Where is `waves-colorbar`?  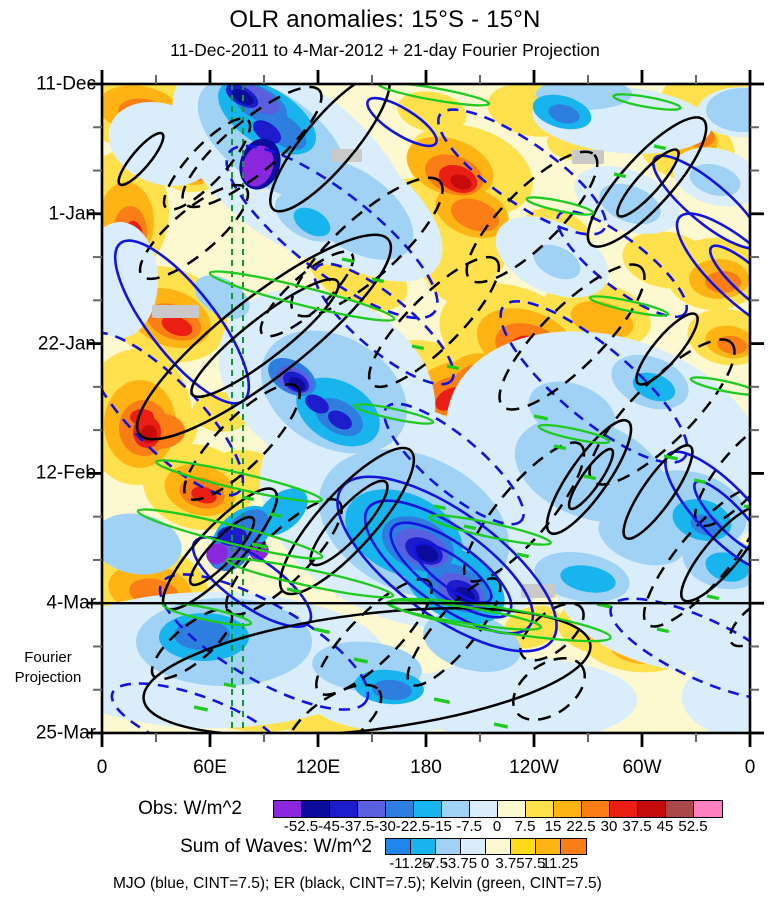 waves-colorbar is located at coordinates (486, 846).